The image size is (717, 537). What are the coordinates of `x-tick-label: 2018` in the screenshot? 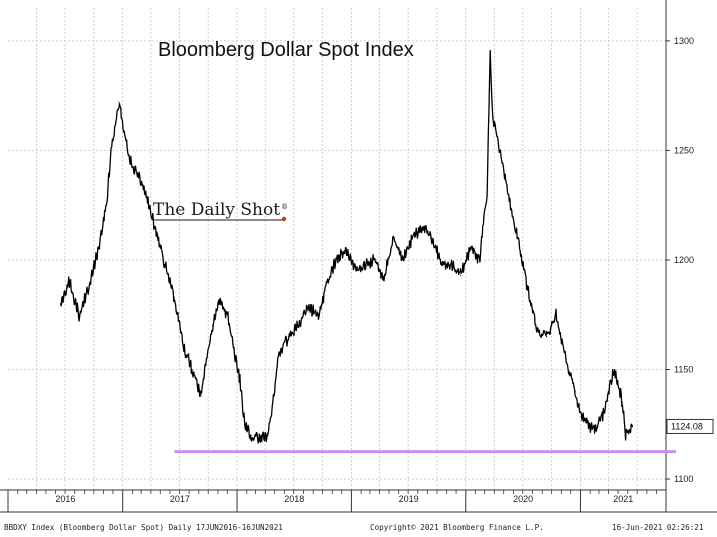 It's located at (294, 499).